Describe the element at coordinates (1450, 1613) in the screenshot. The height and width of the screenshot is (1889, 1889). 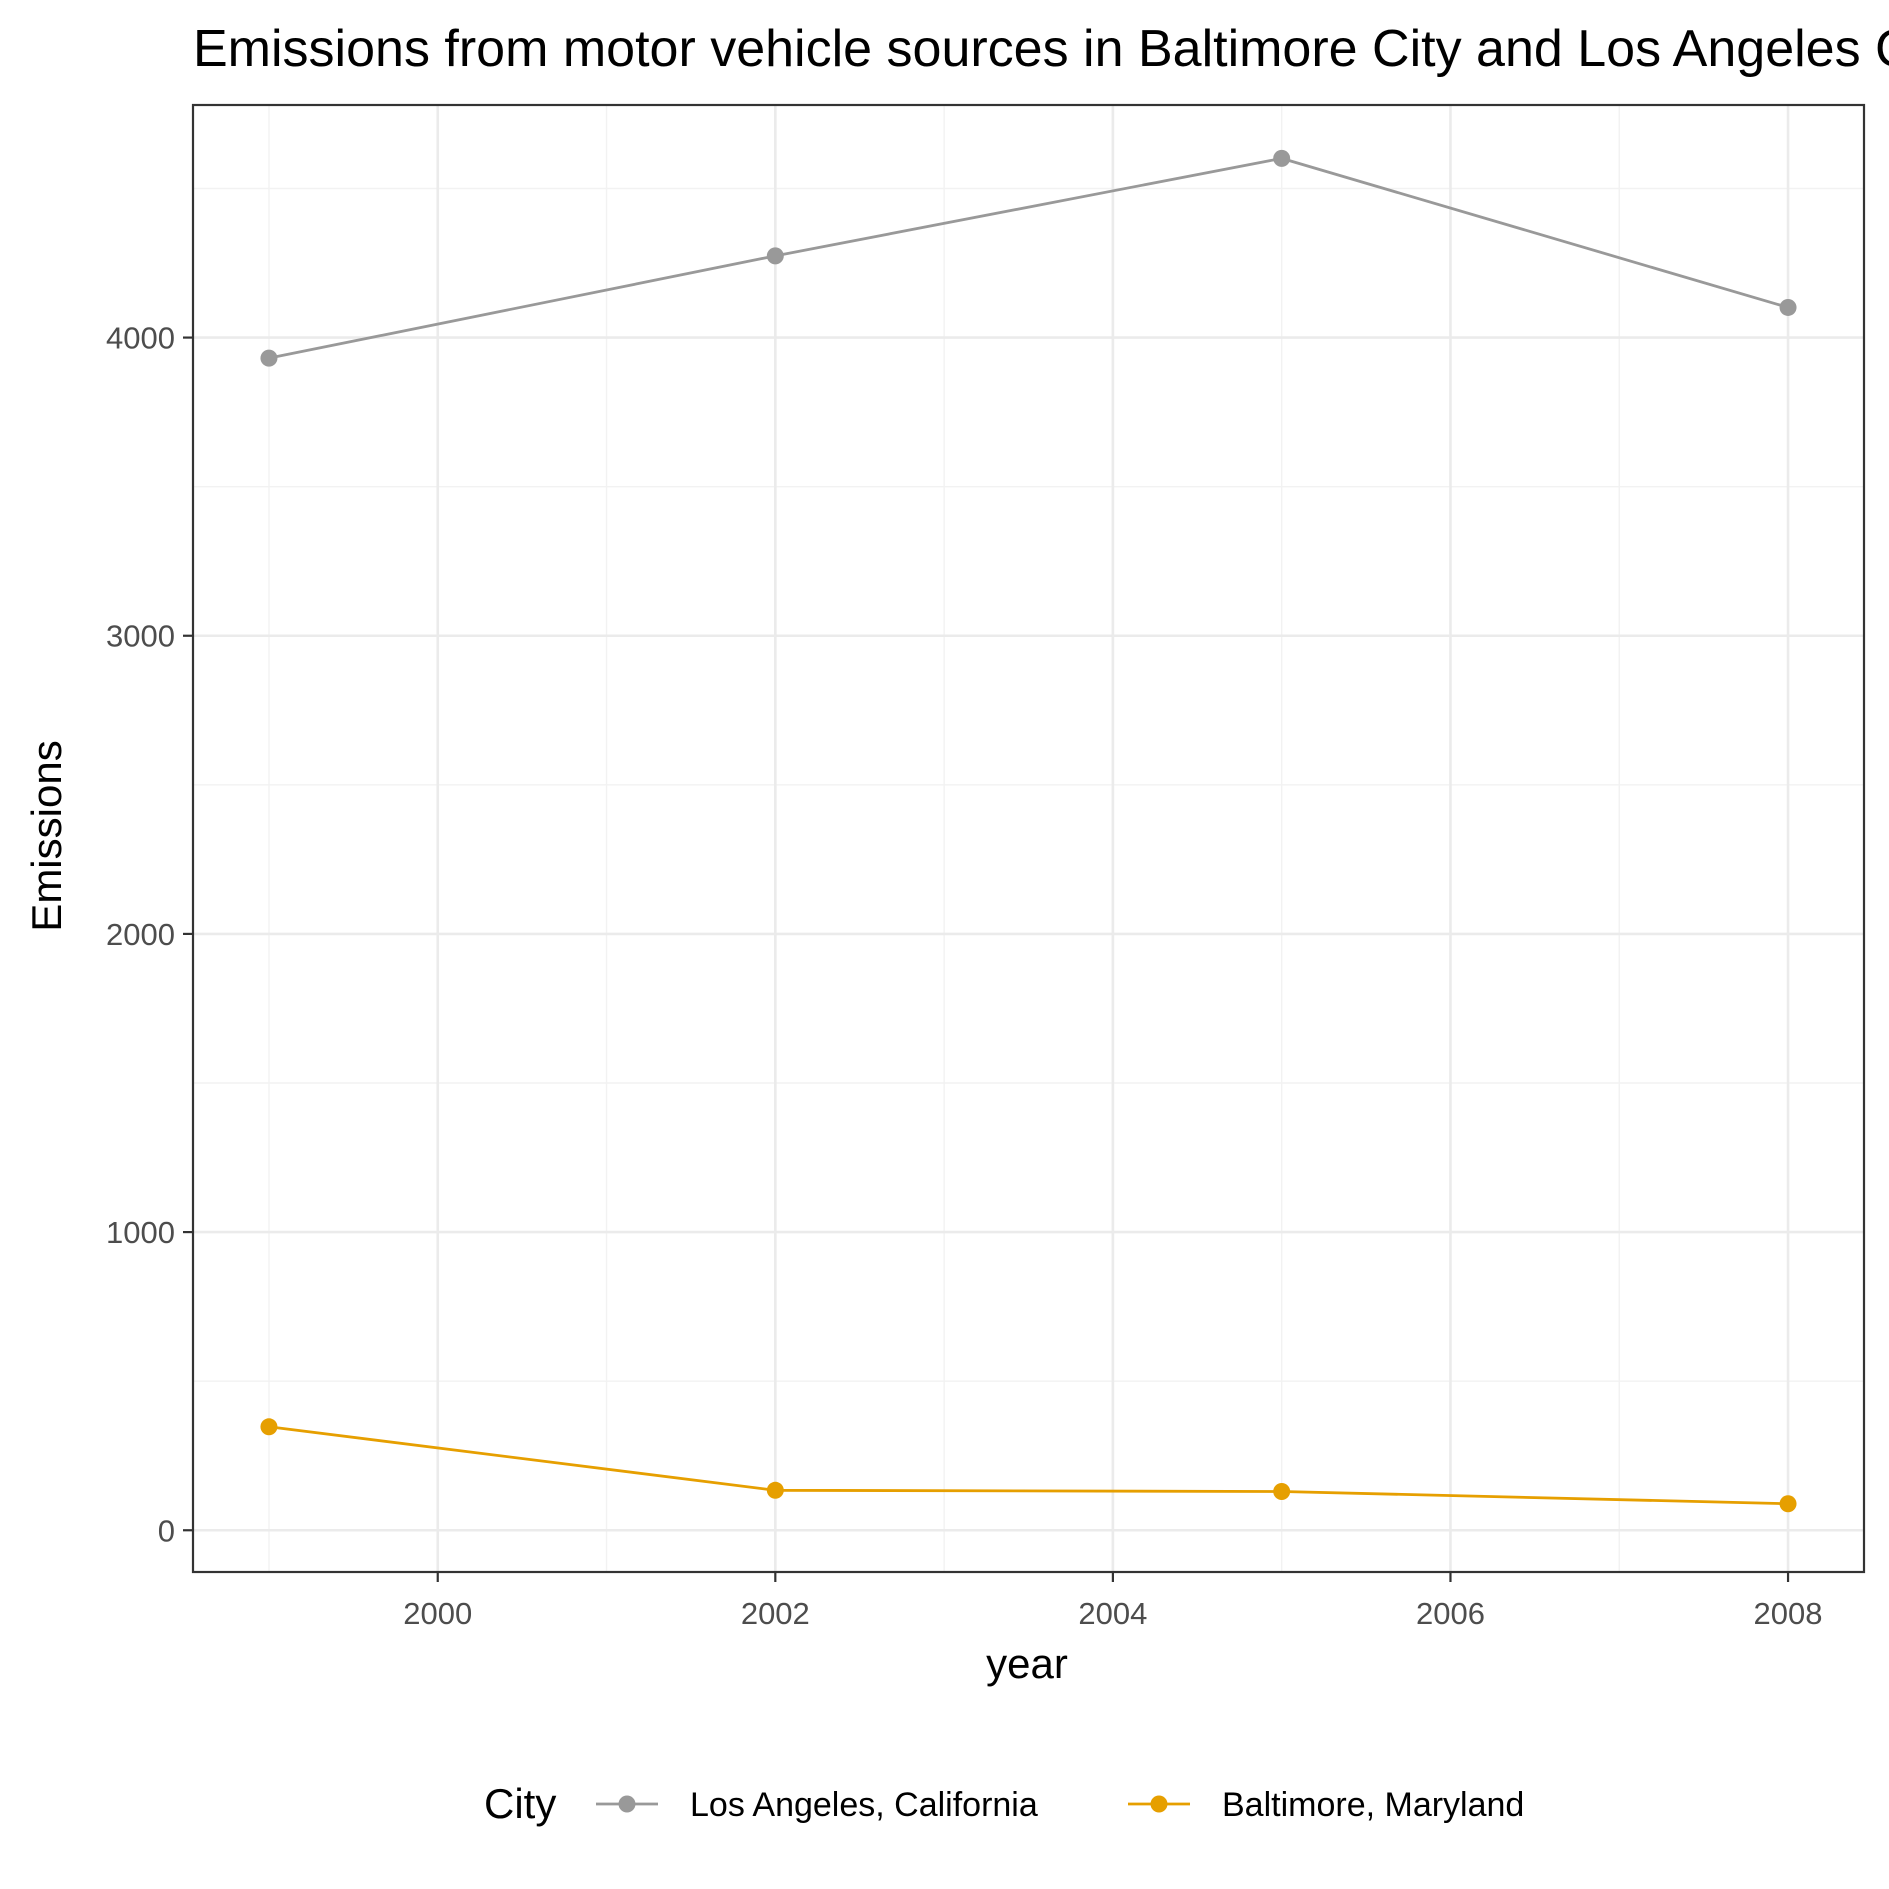
I see `x-tick-label: 2006` at that location.